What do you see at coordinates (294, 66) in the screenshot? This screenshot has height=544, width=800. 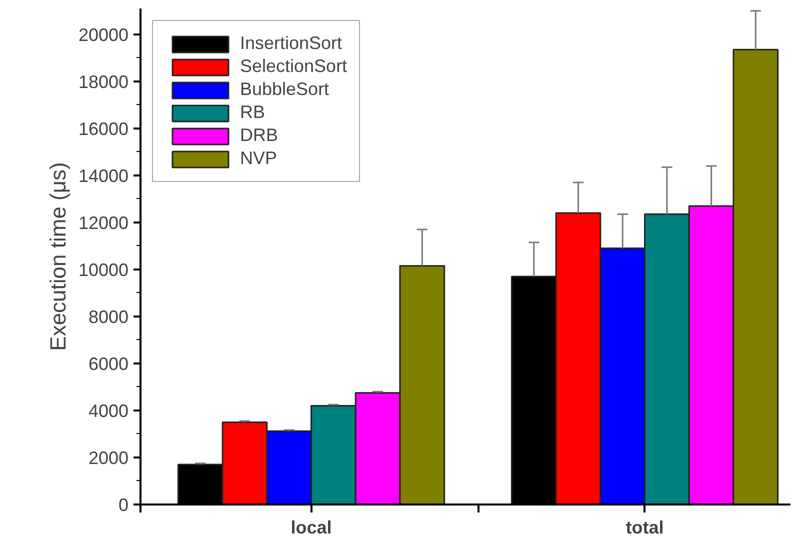 I see `legend-label: SelectionSort` at bounding box center [294, 66].